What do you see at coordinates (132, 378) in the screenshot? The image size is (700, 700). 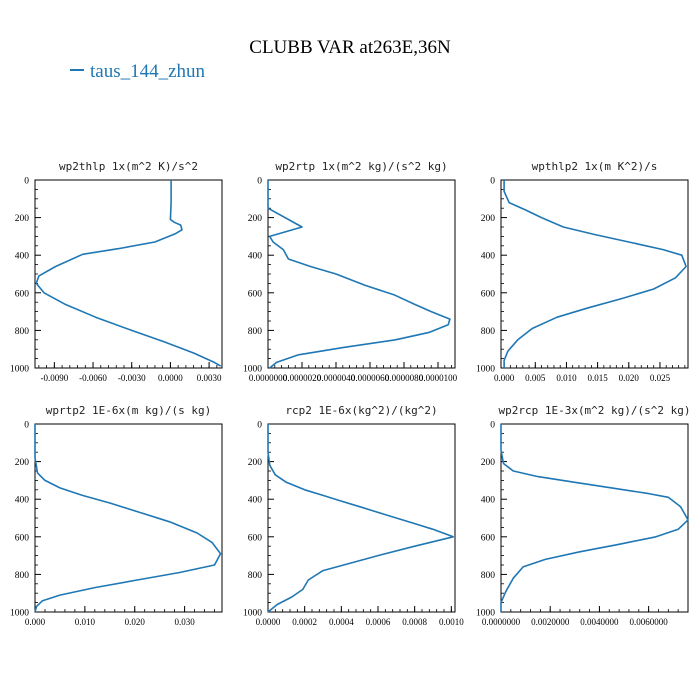 I see `x-tick-label: -0.0030` at bounding box center [132, 378].